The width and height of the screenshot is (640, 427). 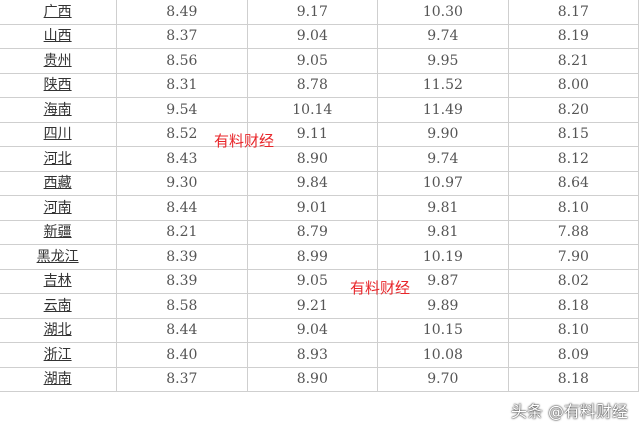 What do you see at coordinates (573, 183) in the screenshot?
I see `value-cell: 8.64` at bounding box center [573, 183].